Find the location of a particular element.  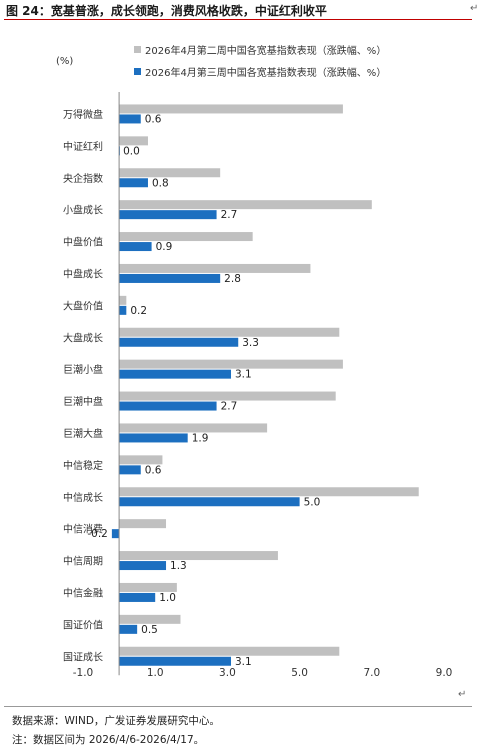

category-label: 巨潮大盘 is located at coordinates (83, 433).